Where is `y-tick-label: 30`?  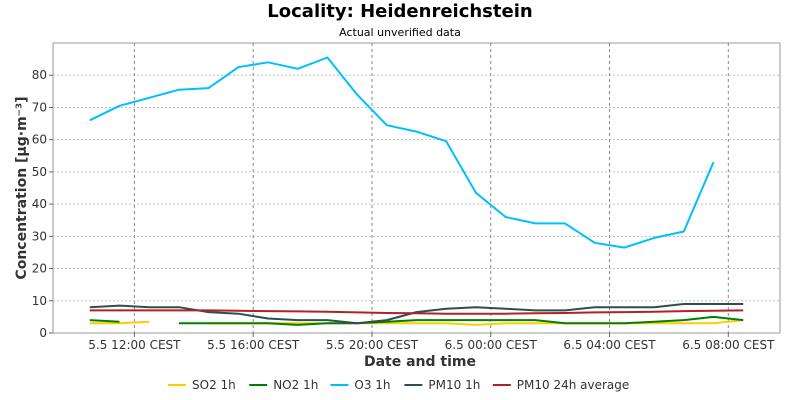 y-tick-label: 30 is located at coordinates (39, 236).